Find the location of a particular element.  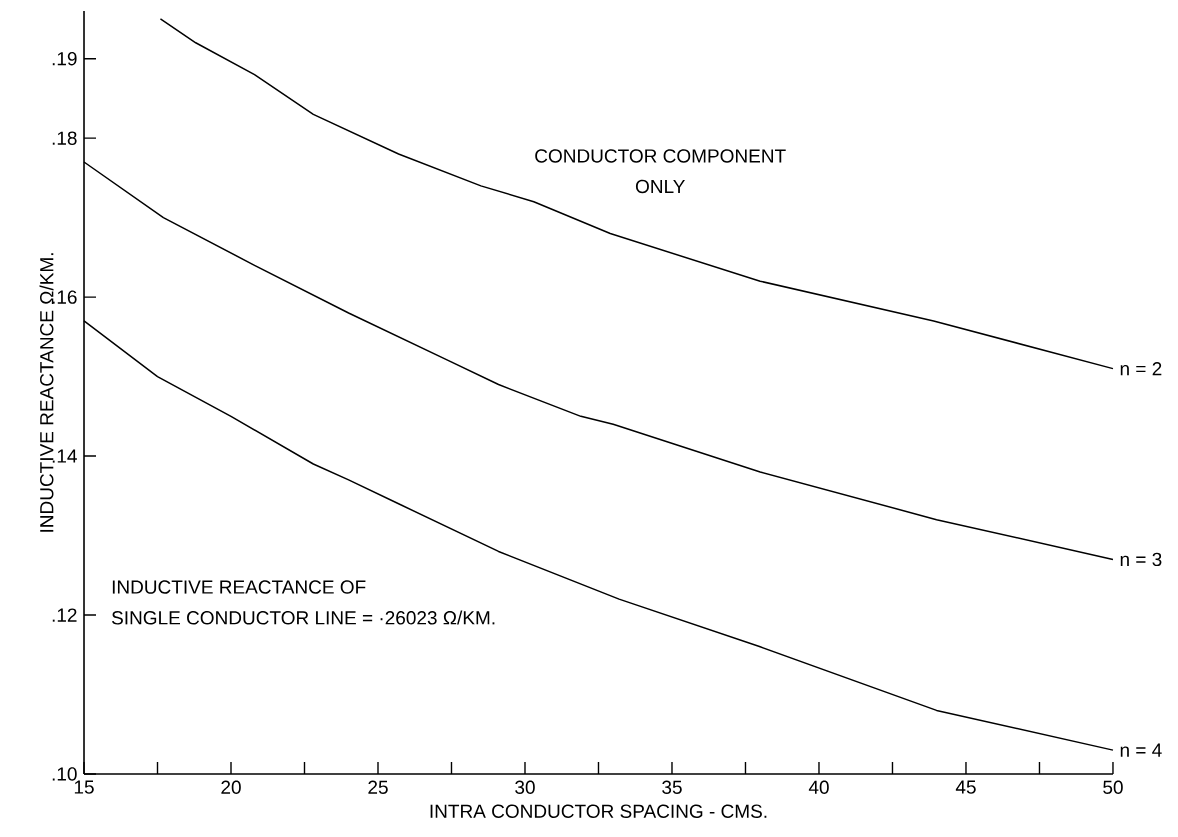

y-axis-title: INDUCTIVE REACTANCE Ω/KM. is located at coordinates (46, 392).